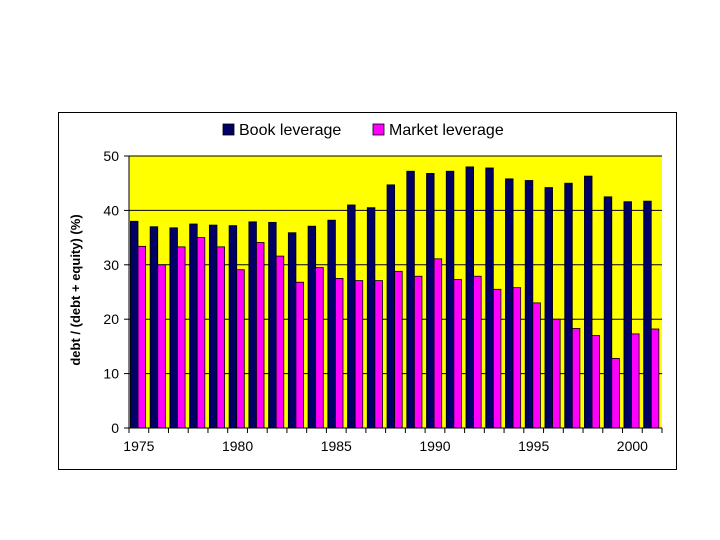  What do you see at coordinates (536, 365) in the screenshot?
I see `bar-market-1995` at bounding box center [536, 365].